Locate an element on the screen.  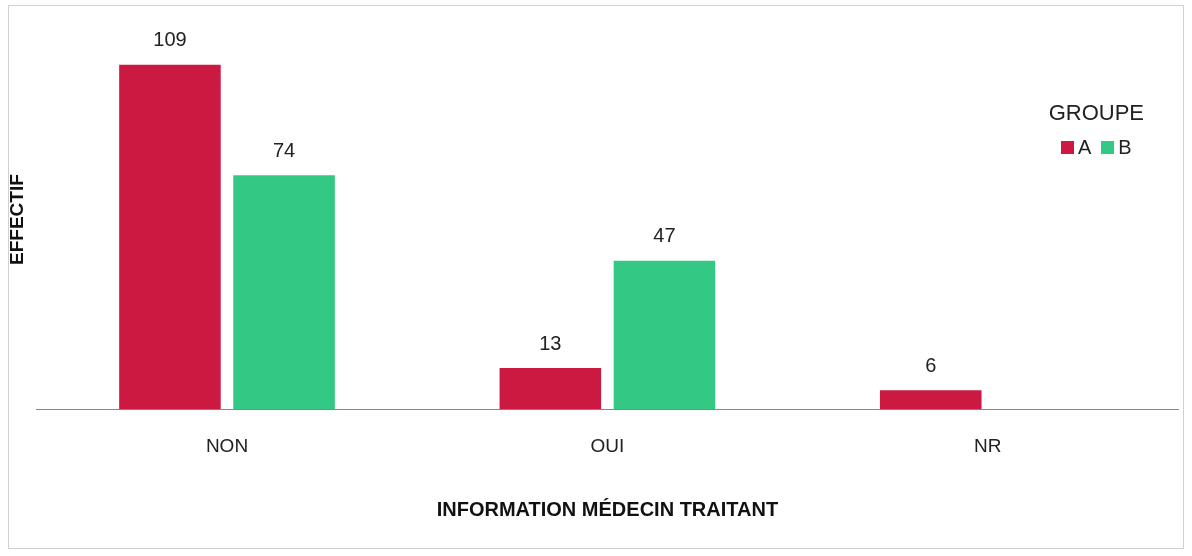
x-tick-label: NON is located at coordinates (227, 445).